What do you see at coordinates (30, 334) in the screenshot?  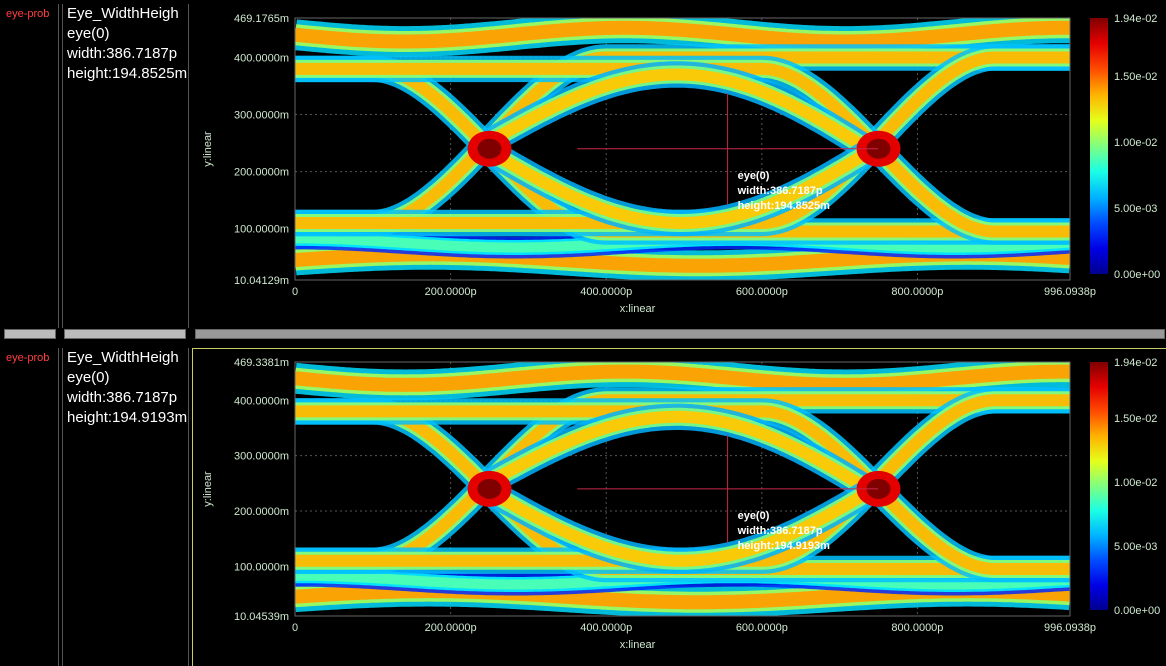 I see `scrollbar-probe-column` at bounding box center [30, 334].